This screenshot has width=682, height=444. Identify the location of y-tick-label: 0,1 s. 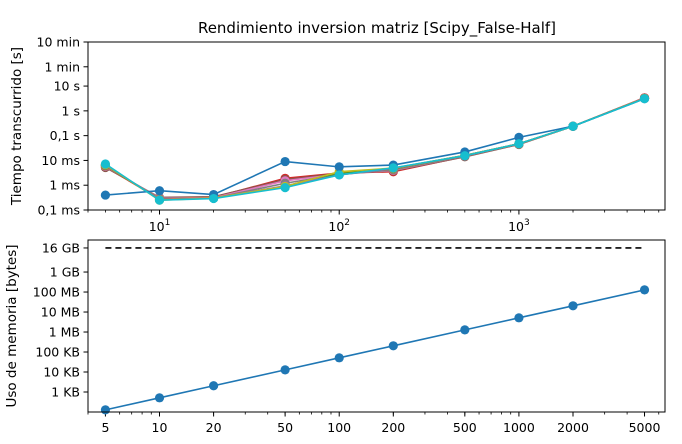
(65, 135).